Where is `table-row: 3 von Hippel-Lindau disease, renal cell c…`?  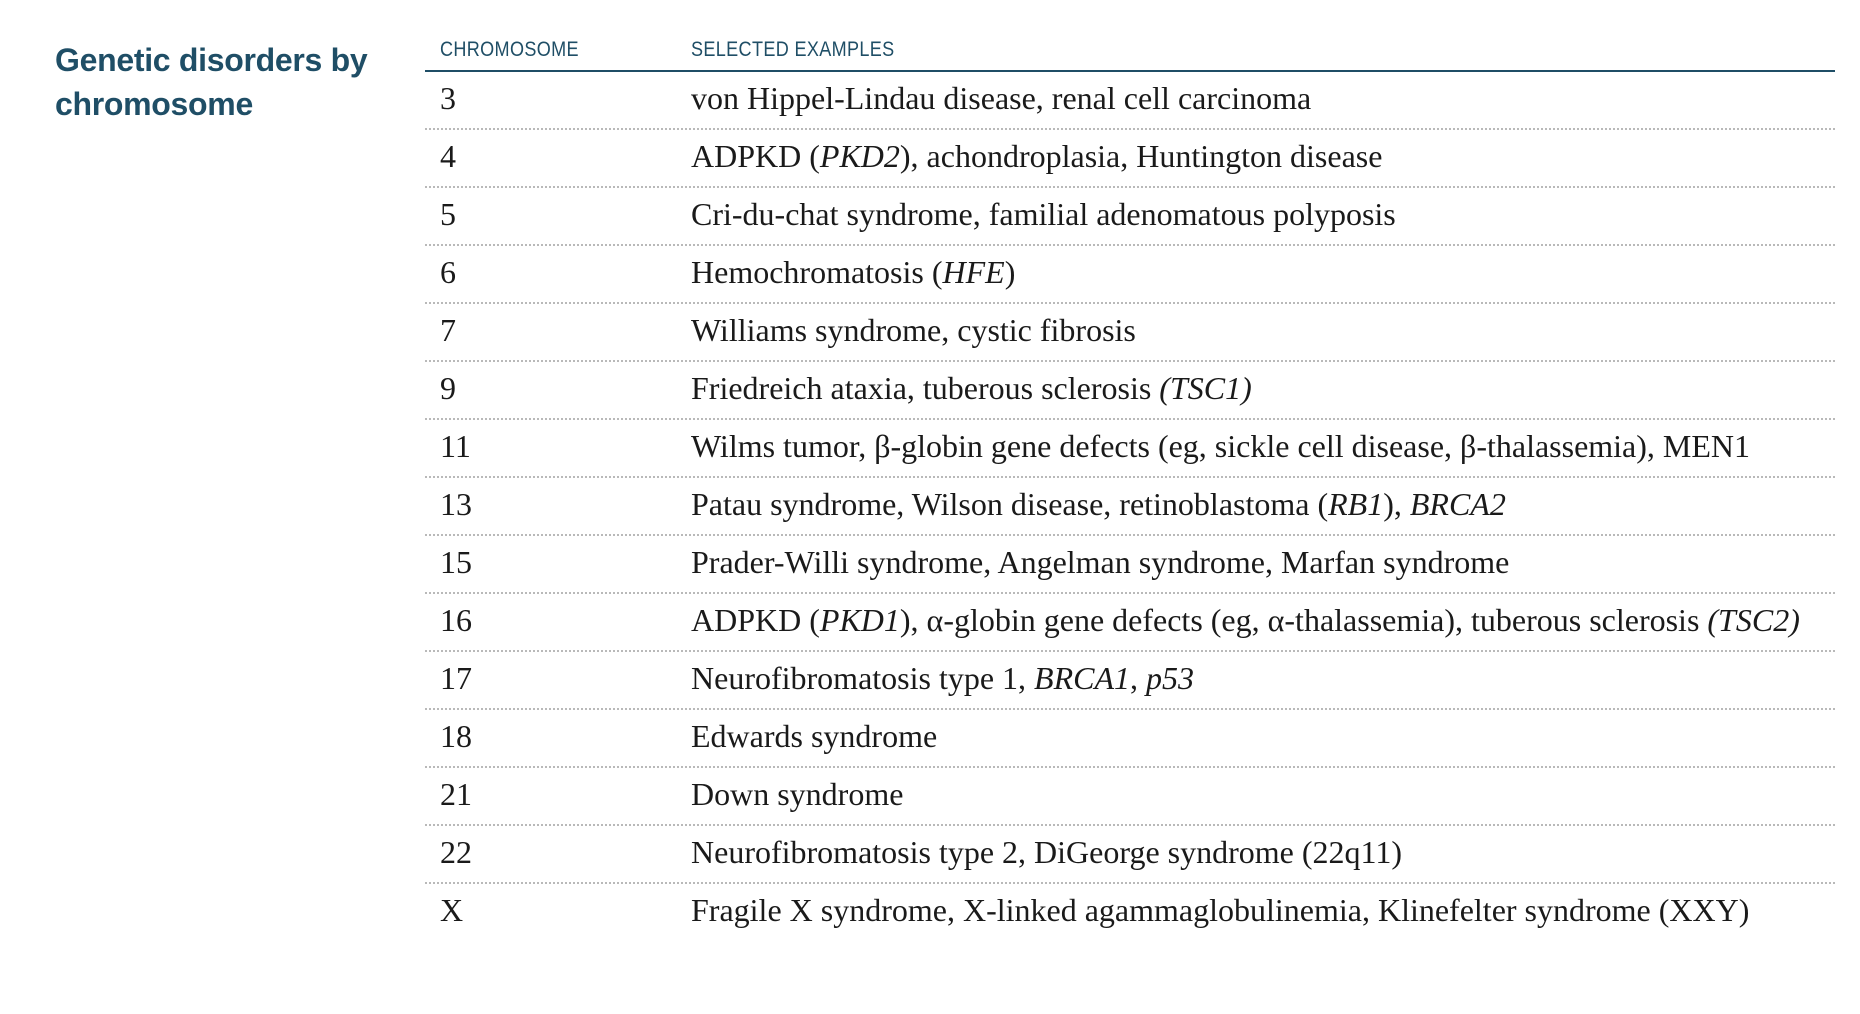 table-row: 3 von Hippel-Lindau disease, renal cell c… is located at coordinates (1130, 101).